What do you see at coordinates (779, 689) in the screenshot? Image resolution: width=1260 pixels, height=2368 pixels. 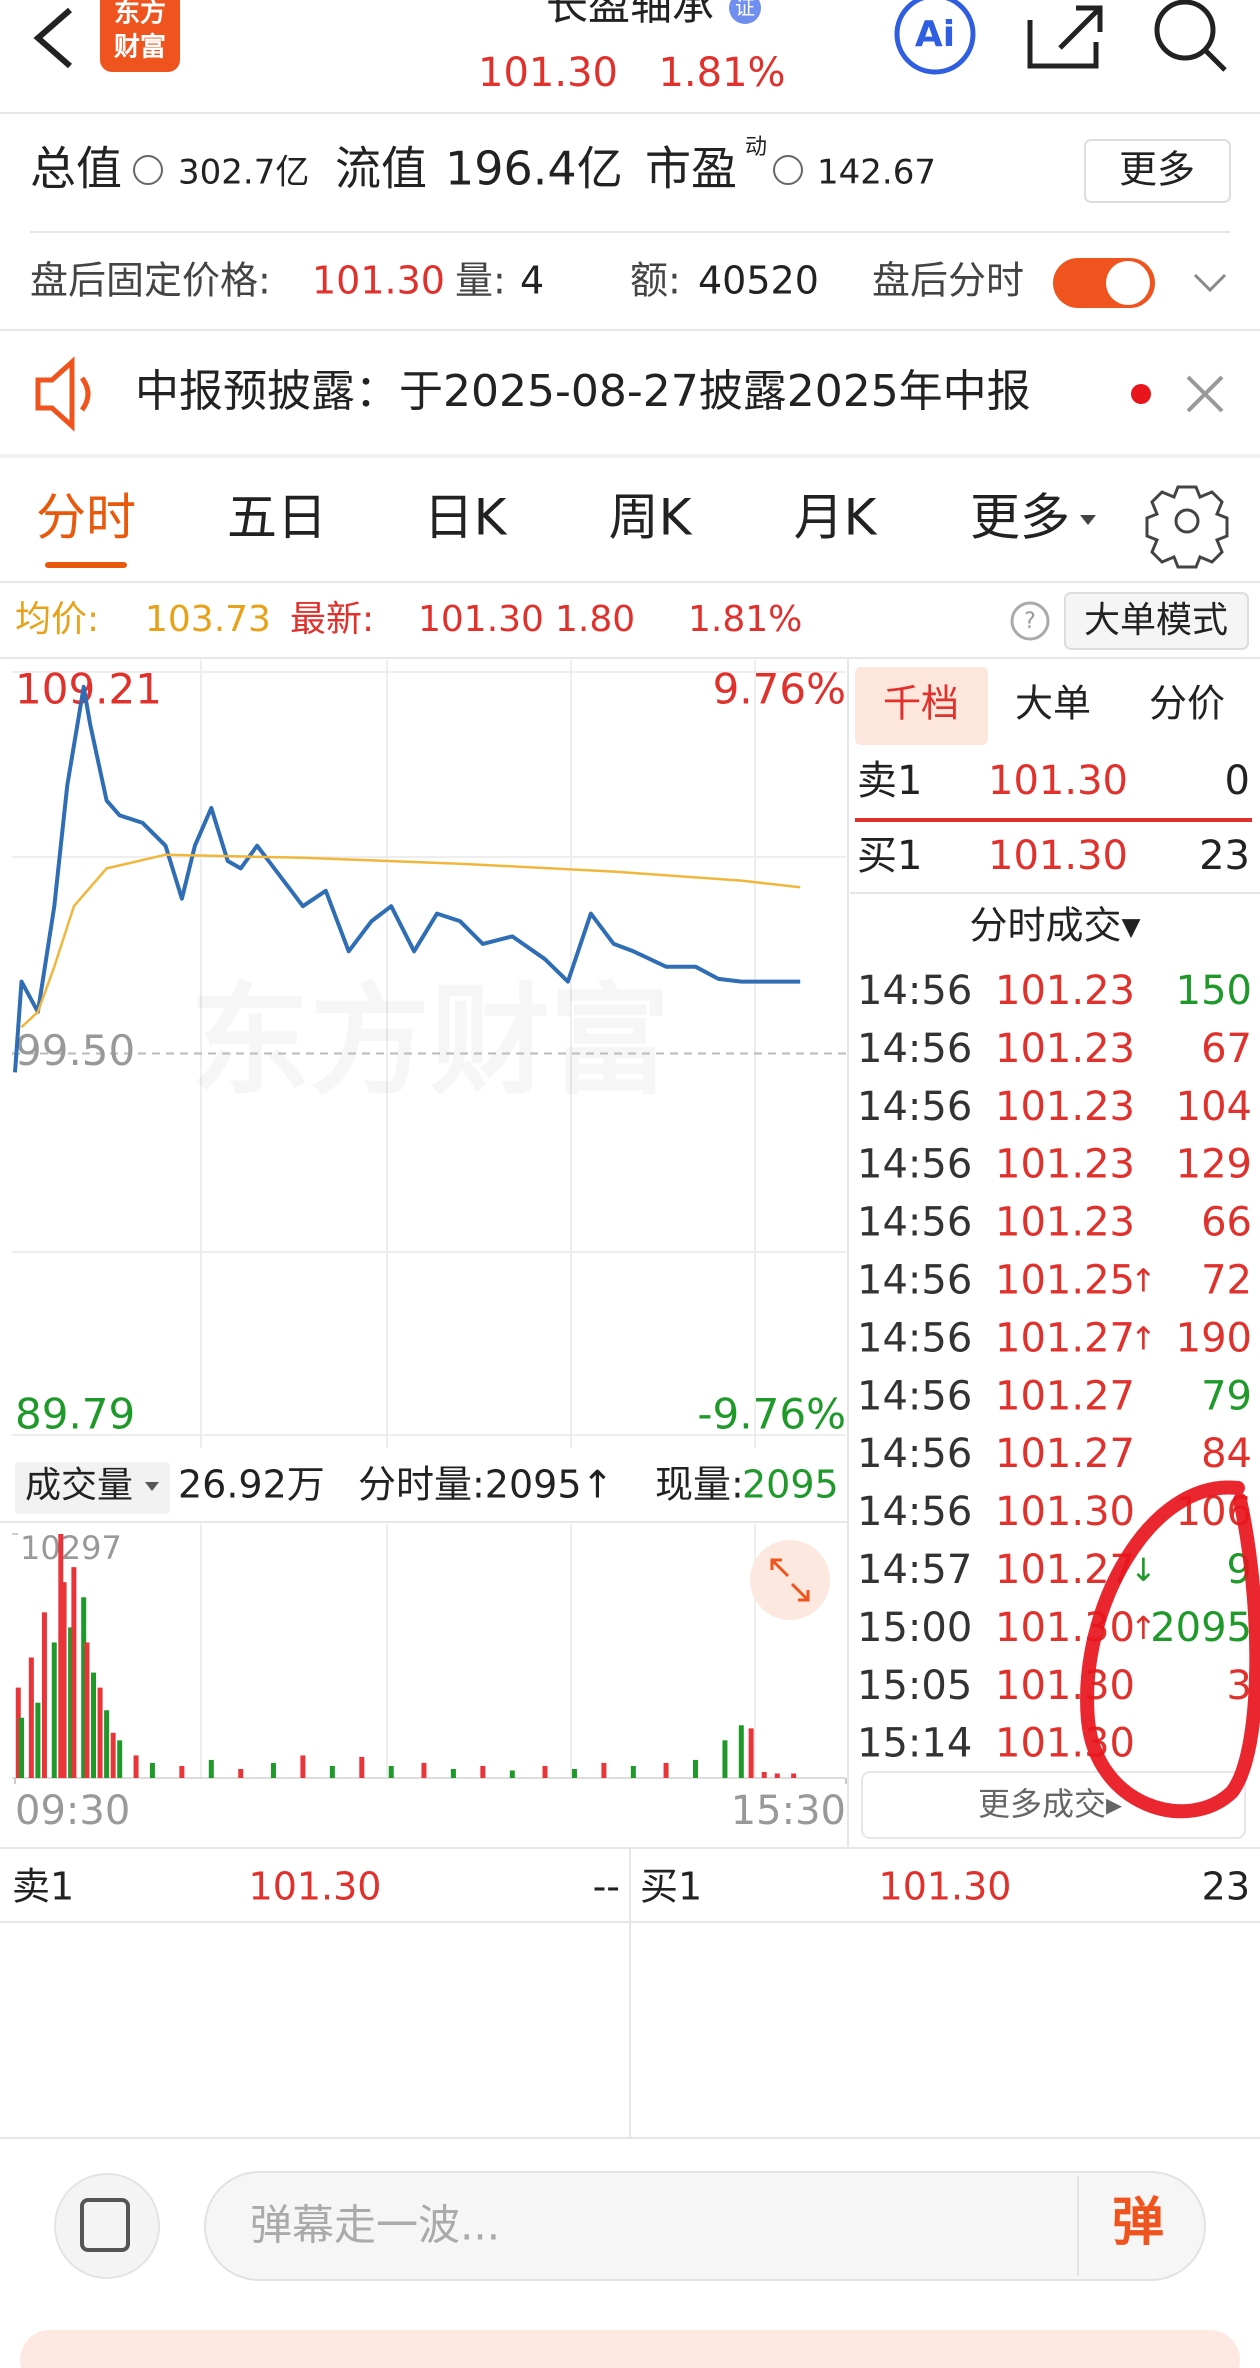 I see `y2-tick-label: 9.76%` at bounding box center [779, 689].